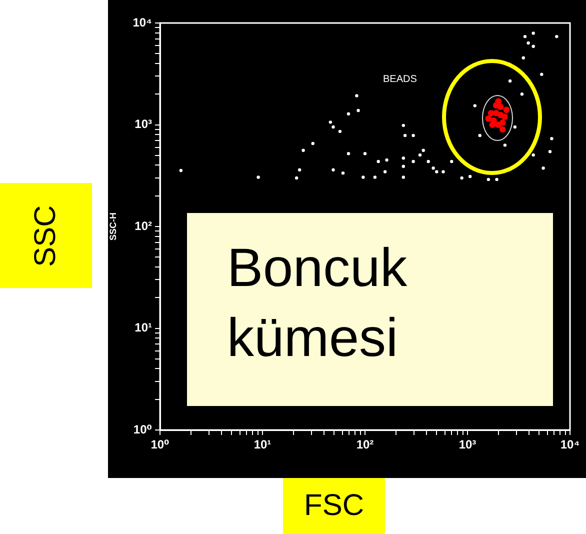 This screenshot has width=586, height=534. I want to click on x-axis-title: FSC, so click(334, 506).